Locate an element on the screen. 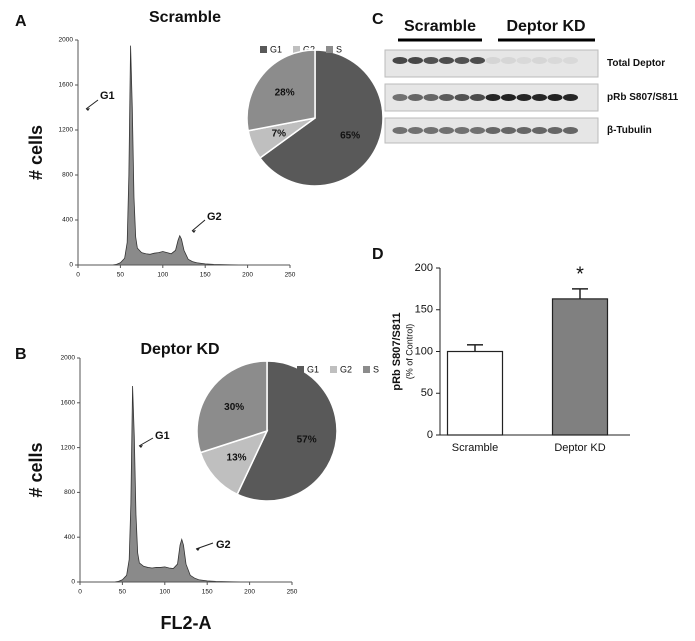 This screenshot has width=695, height=641. y-axis-note: (% of Control) is located at coordinates (409, 352).